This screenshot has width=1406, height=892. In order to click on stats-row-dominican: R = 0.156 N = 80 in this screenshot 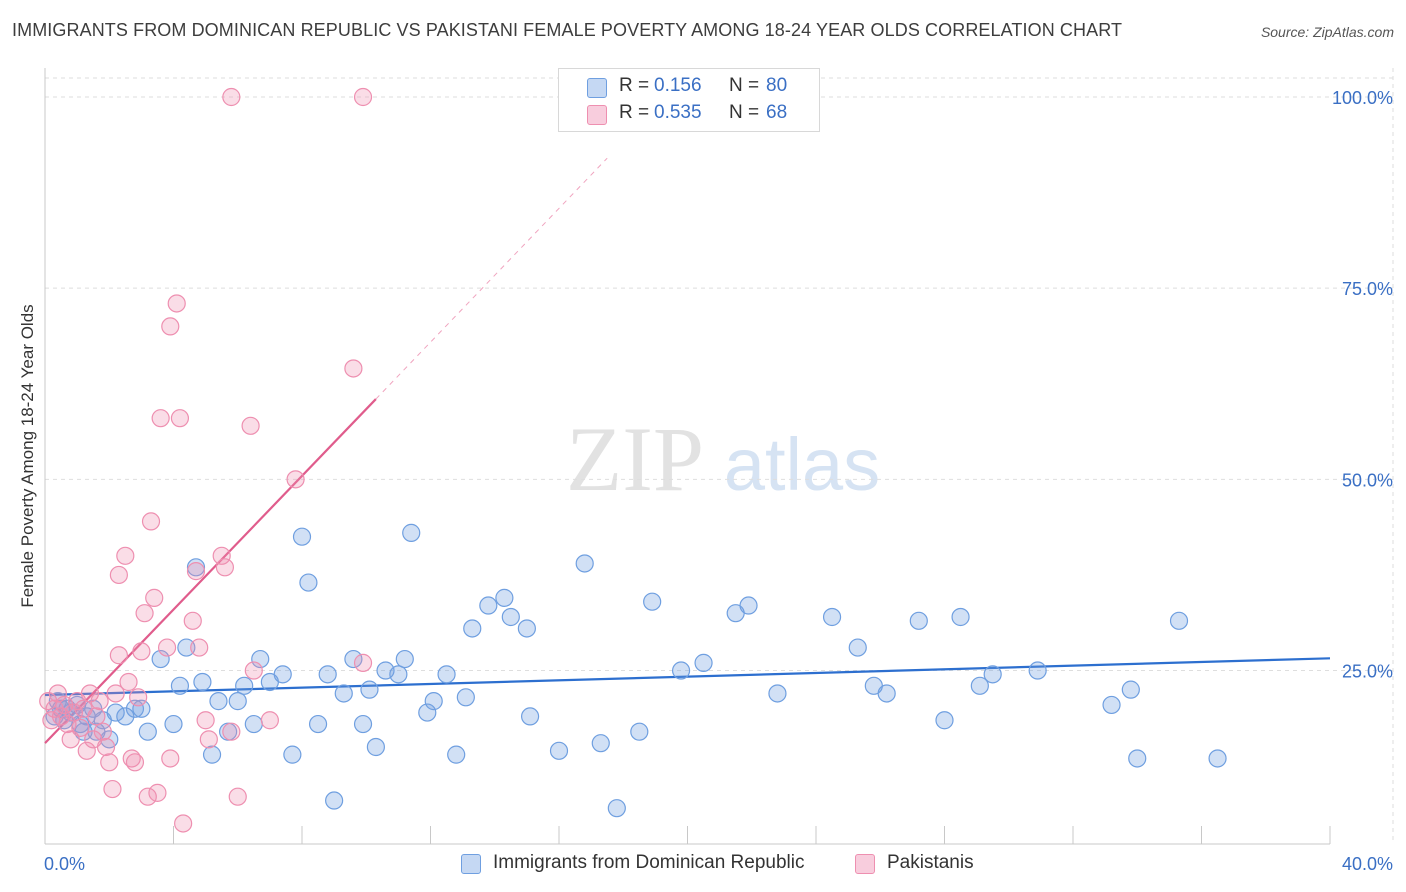, I will do `click(689, 88)`.